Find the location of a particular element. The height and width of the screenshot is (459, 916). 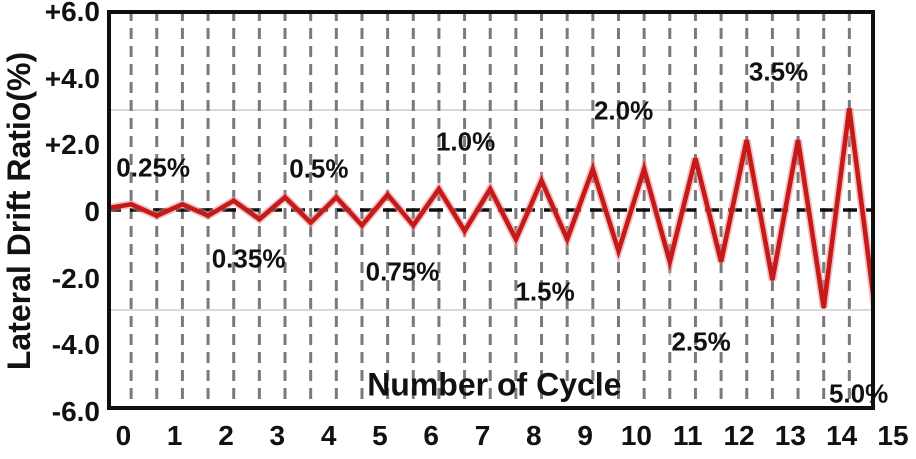

amplitude-label: 1.0% is located at coordinates (465, 141).